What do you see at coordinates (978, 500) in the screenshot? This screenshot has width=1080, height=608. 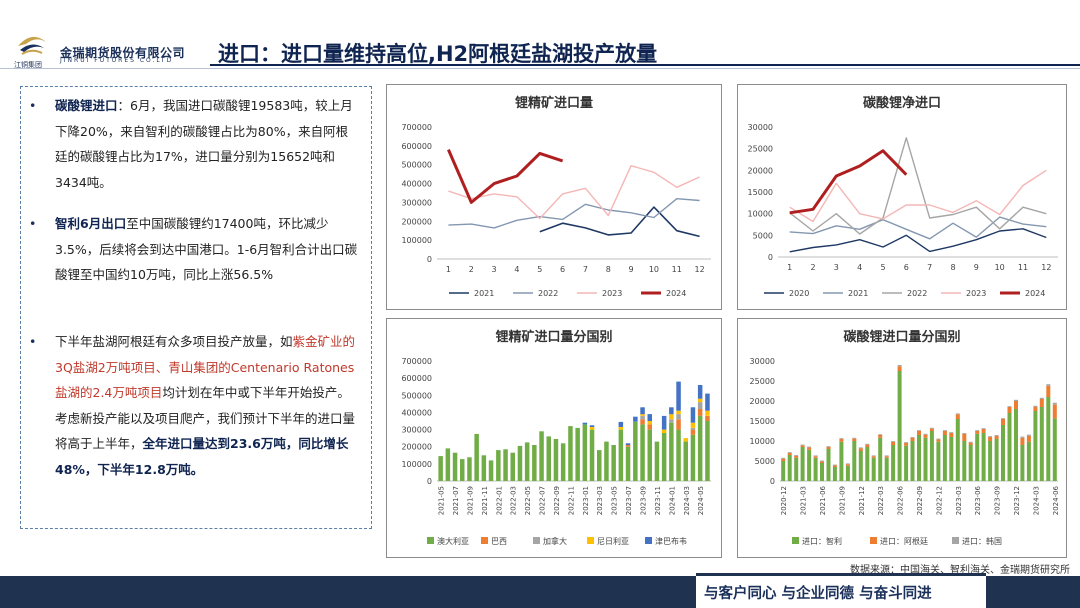 I see `x-tick-label: 2023-06` at bounding box center [978, 500].